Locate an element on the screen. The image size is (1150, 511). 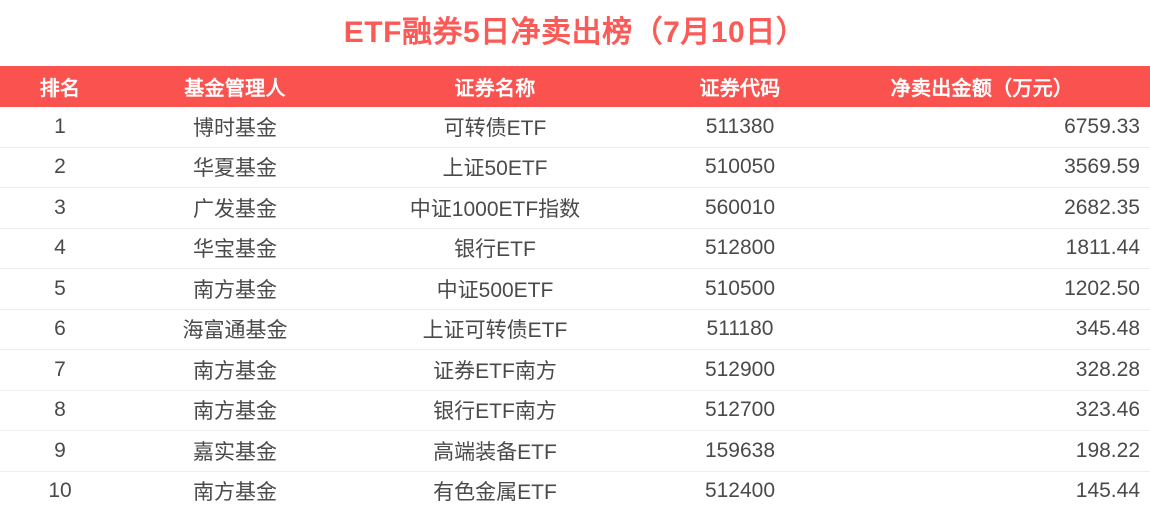
column-header-rank: 排名 is located at coordinates (60, 89).